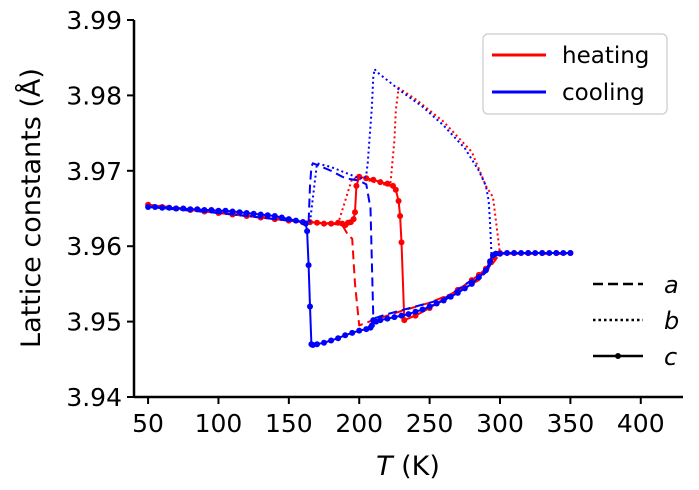 This screenshot has width=699, height=490. What do you see at coordinates (603, 93) in the screenshot?
I see `legend-cooling-label: cooling` at bounding box center [603, 93].